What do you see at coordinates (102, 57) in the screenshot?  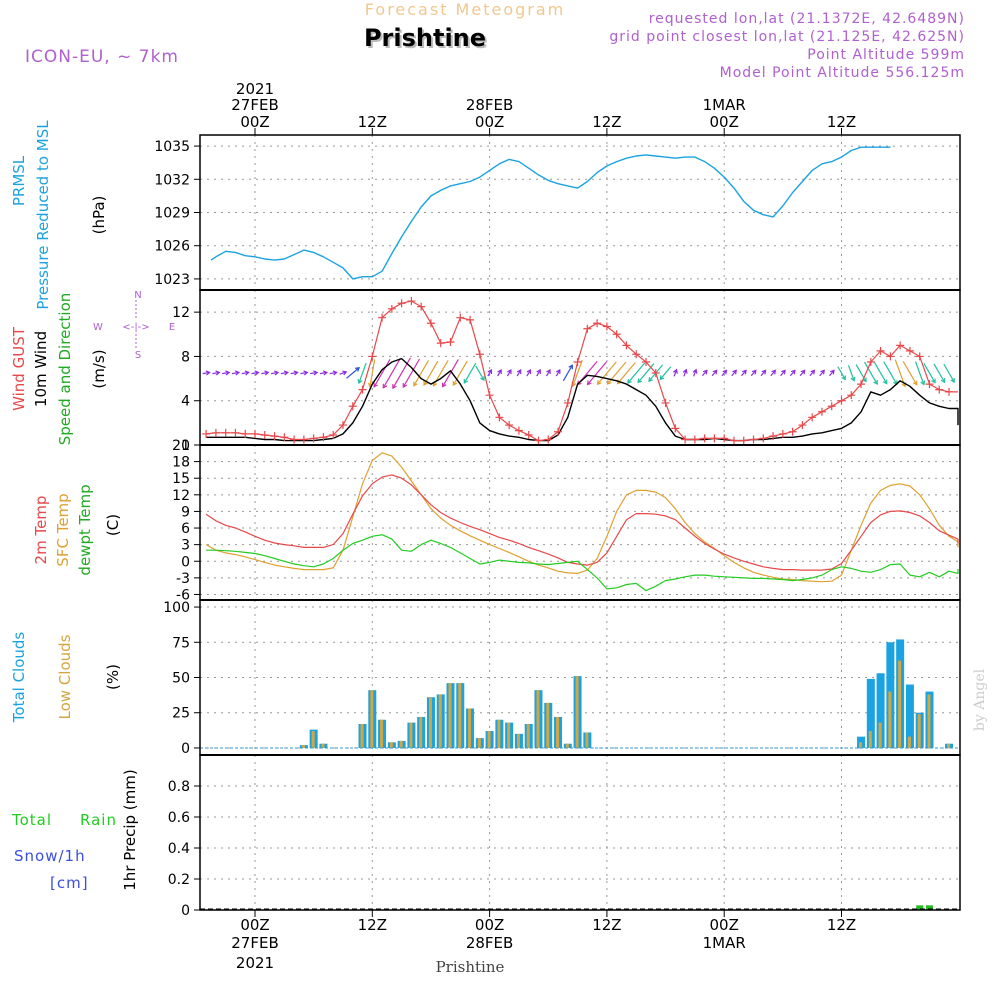 I see `model-label: ICON-EU, ~ 7km` at bounding box center [102, 57].